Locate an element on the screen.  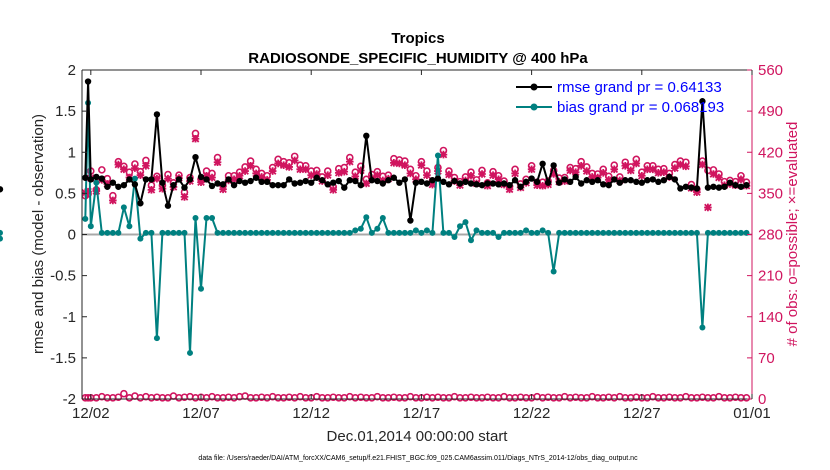
x-tick-label: 01/01 is located at coordinates (752, 413).